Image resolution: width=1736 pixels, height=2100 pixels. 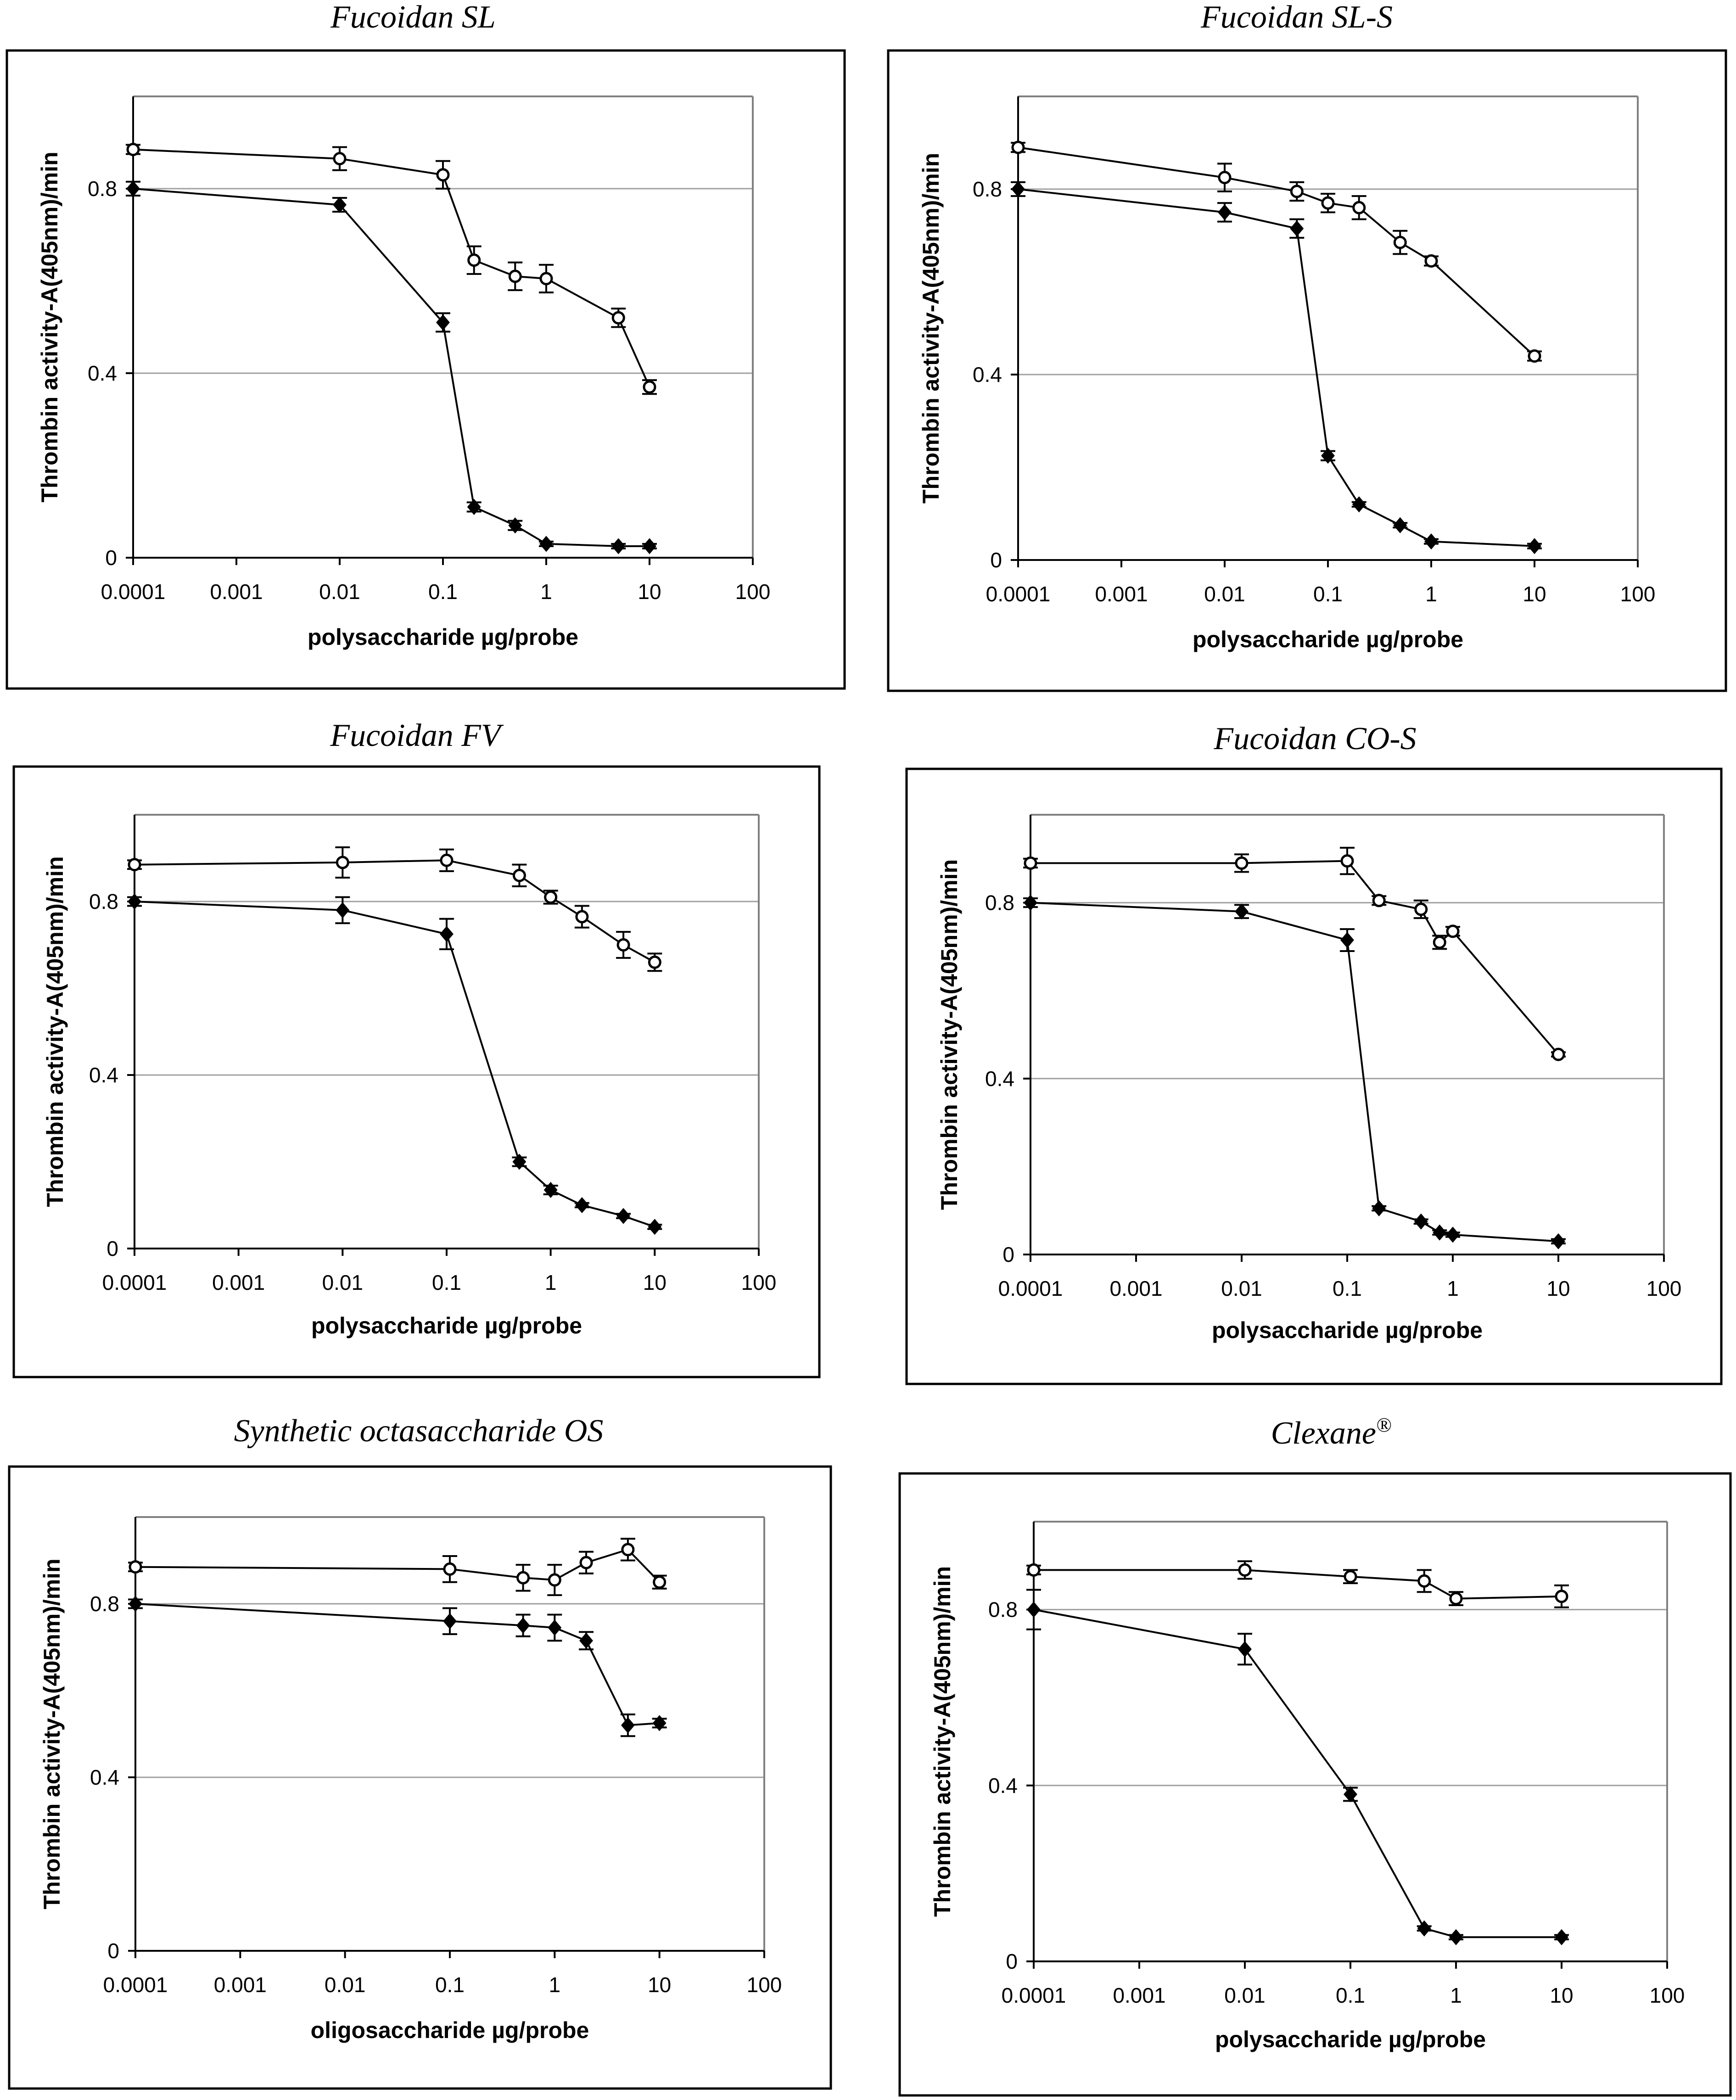 I want to click on title-superscript: ®, so click(x=1383, y=1425).